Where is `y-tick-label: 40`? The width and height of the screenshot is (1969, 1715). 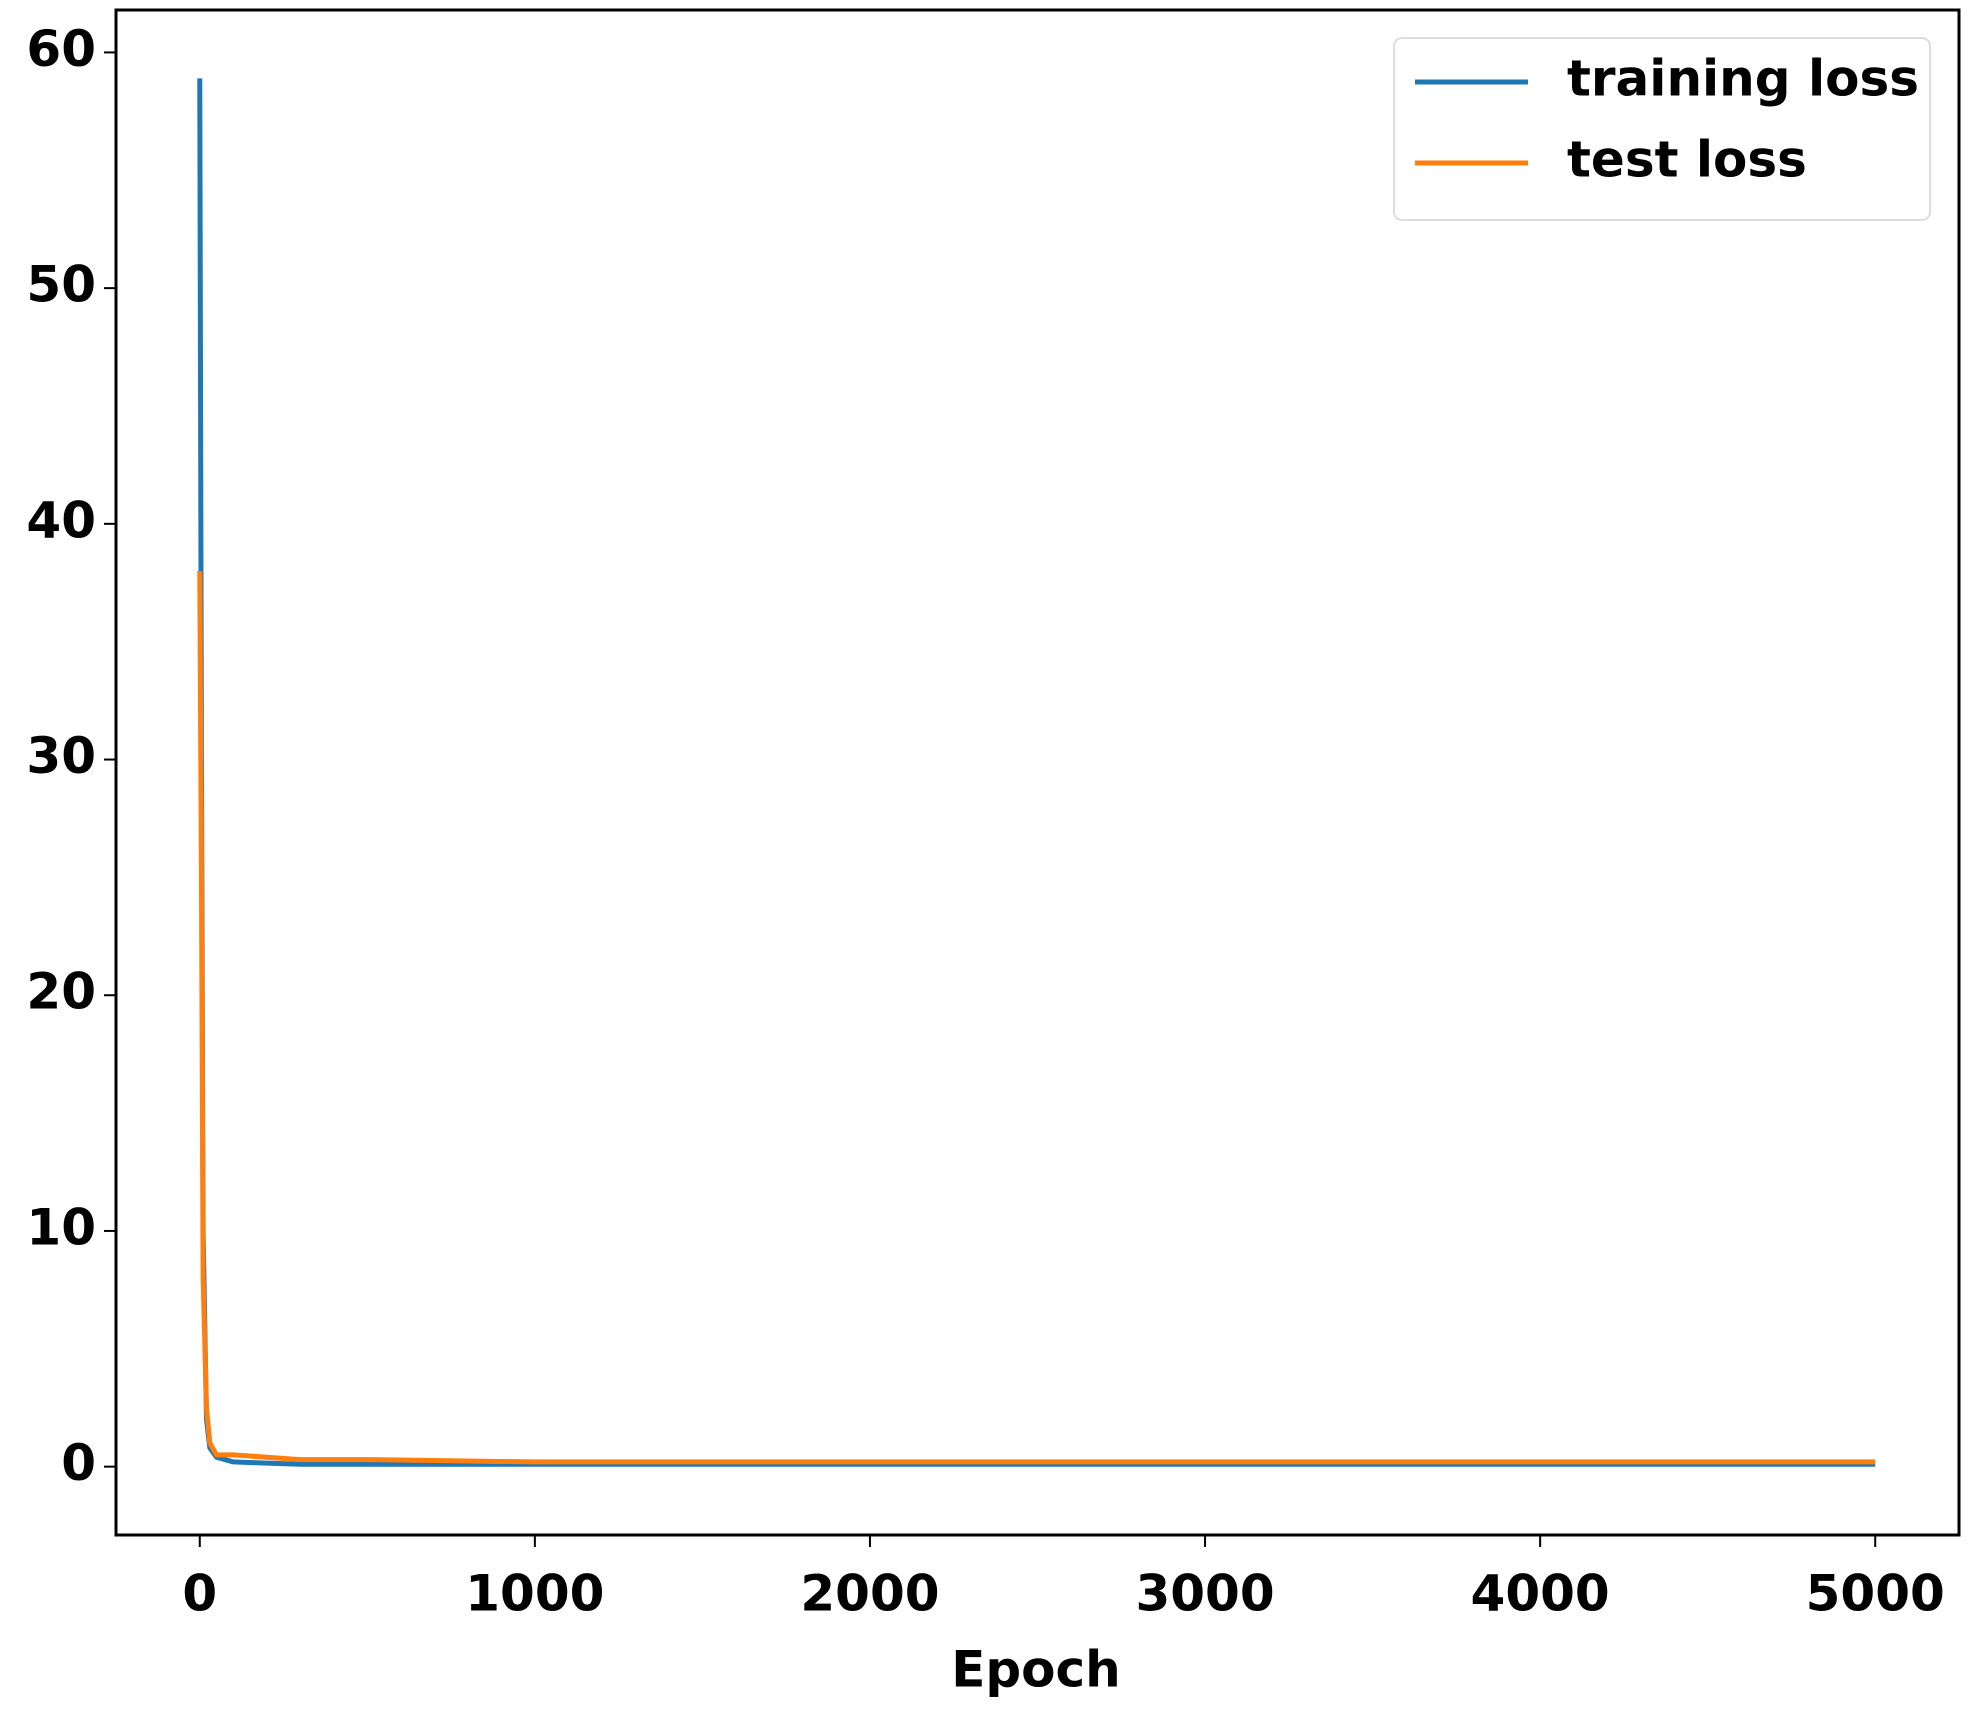 y-tick-label: 40 is located at coordinates (61, 520).